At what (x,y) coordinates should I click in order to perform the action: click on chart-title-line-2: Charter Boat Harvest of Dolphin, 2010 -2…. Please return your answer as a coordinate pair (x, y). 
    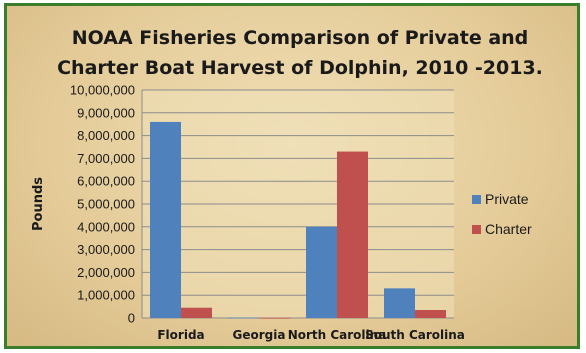
    Looking at the image, I should click on (300, 68).